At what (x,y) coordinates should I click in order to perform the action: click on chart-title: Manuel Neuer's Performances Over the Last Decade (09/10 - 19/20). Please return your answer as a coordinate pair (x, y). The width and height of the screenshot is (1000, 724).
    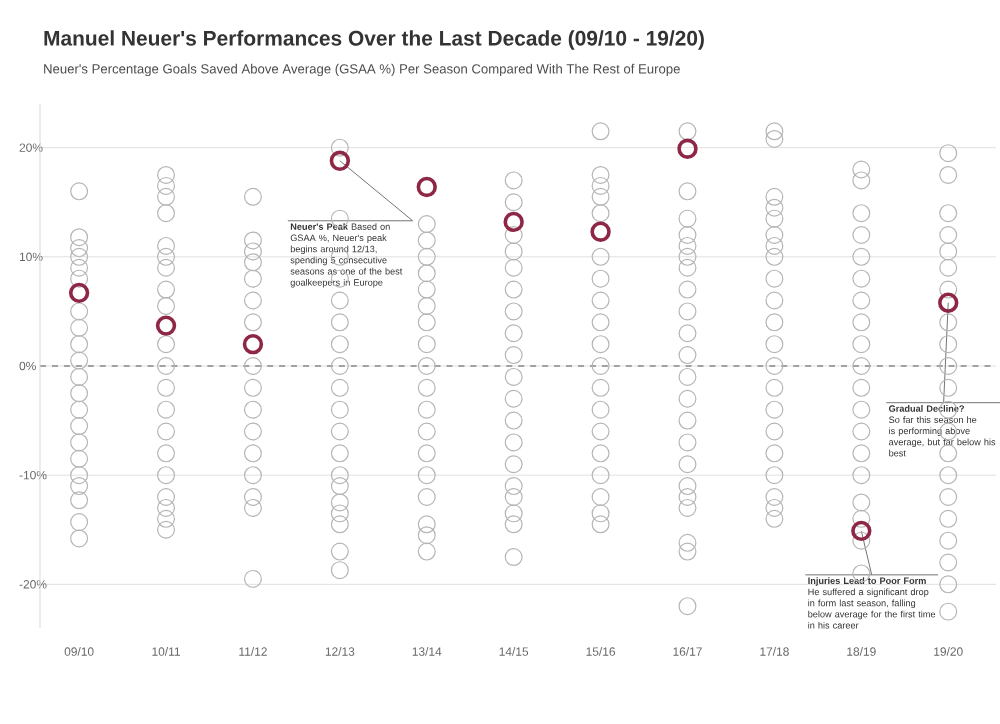
    Looking at the image, I should click on (374, 40).